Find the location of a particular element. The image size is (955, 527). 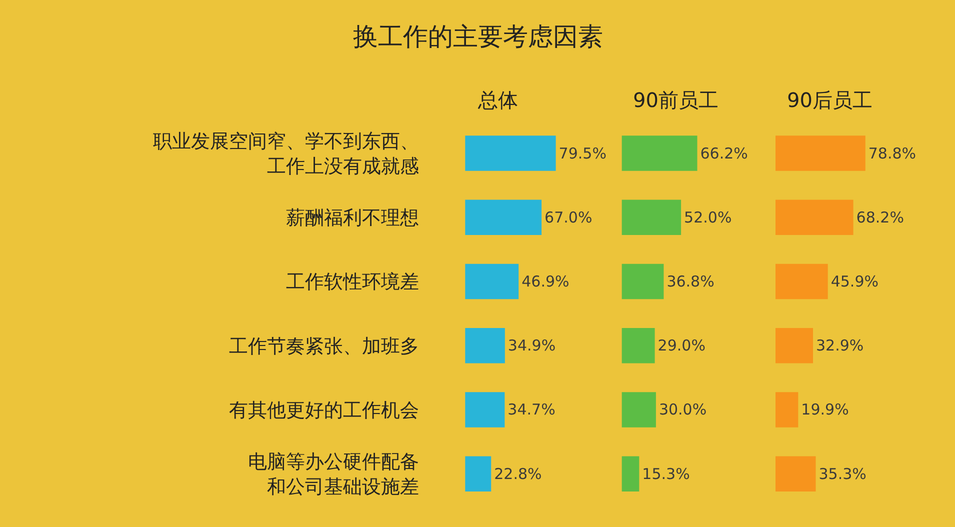

chart-title: 换工作的主要考虑因素 is located at coordinates (478, 36).